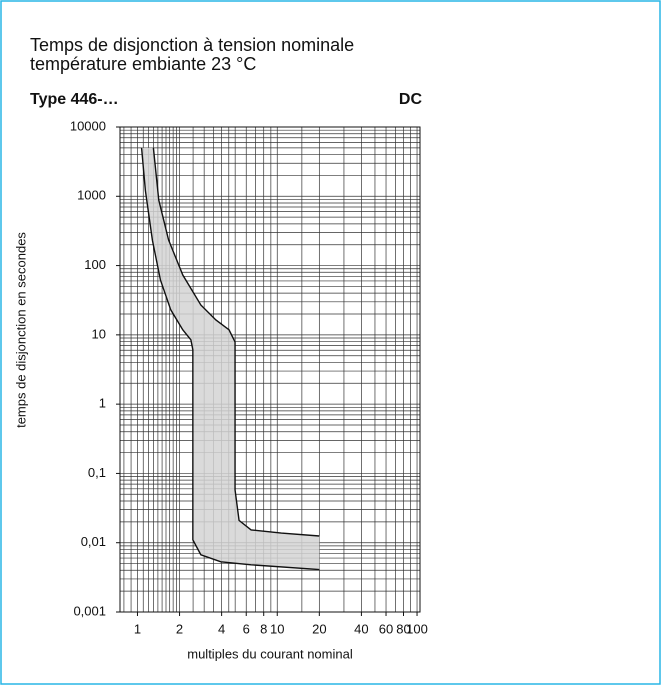 This screenshot has height=686, width=662. Describe the element at coordinates (411, 99) in the screenshot. I see `current-label: DC` at that location.